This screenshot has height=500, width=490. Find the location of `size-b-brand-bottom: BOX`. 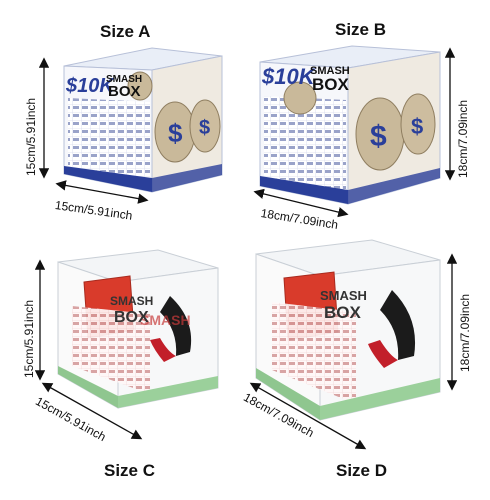

size-b-brand-bottom: BOX is located at coordinates (331, 84).